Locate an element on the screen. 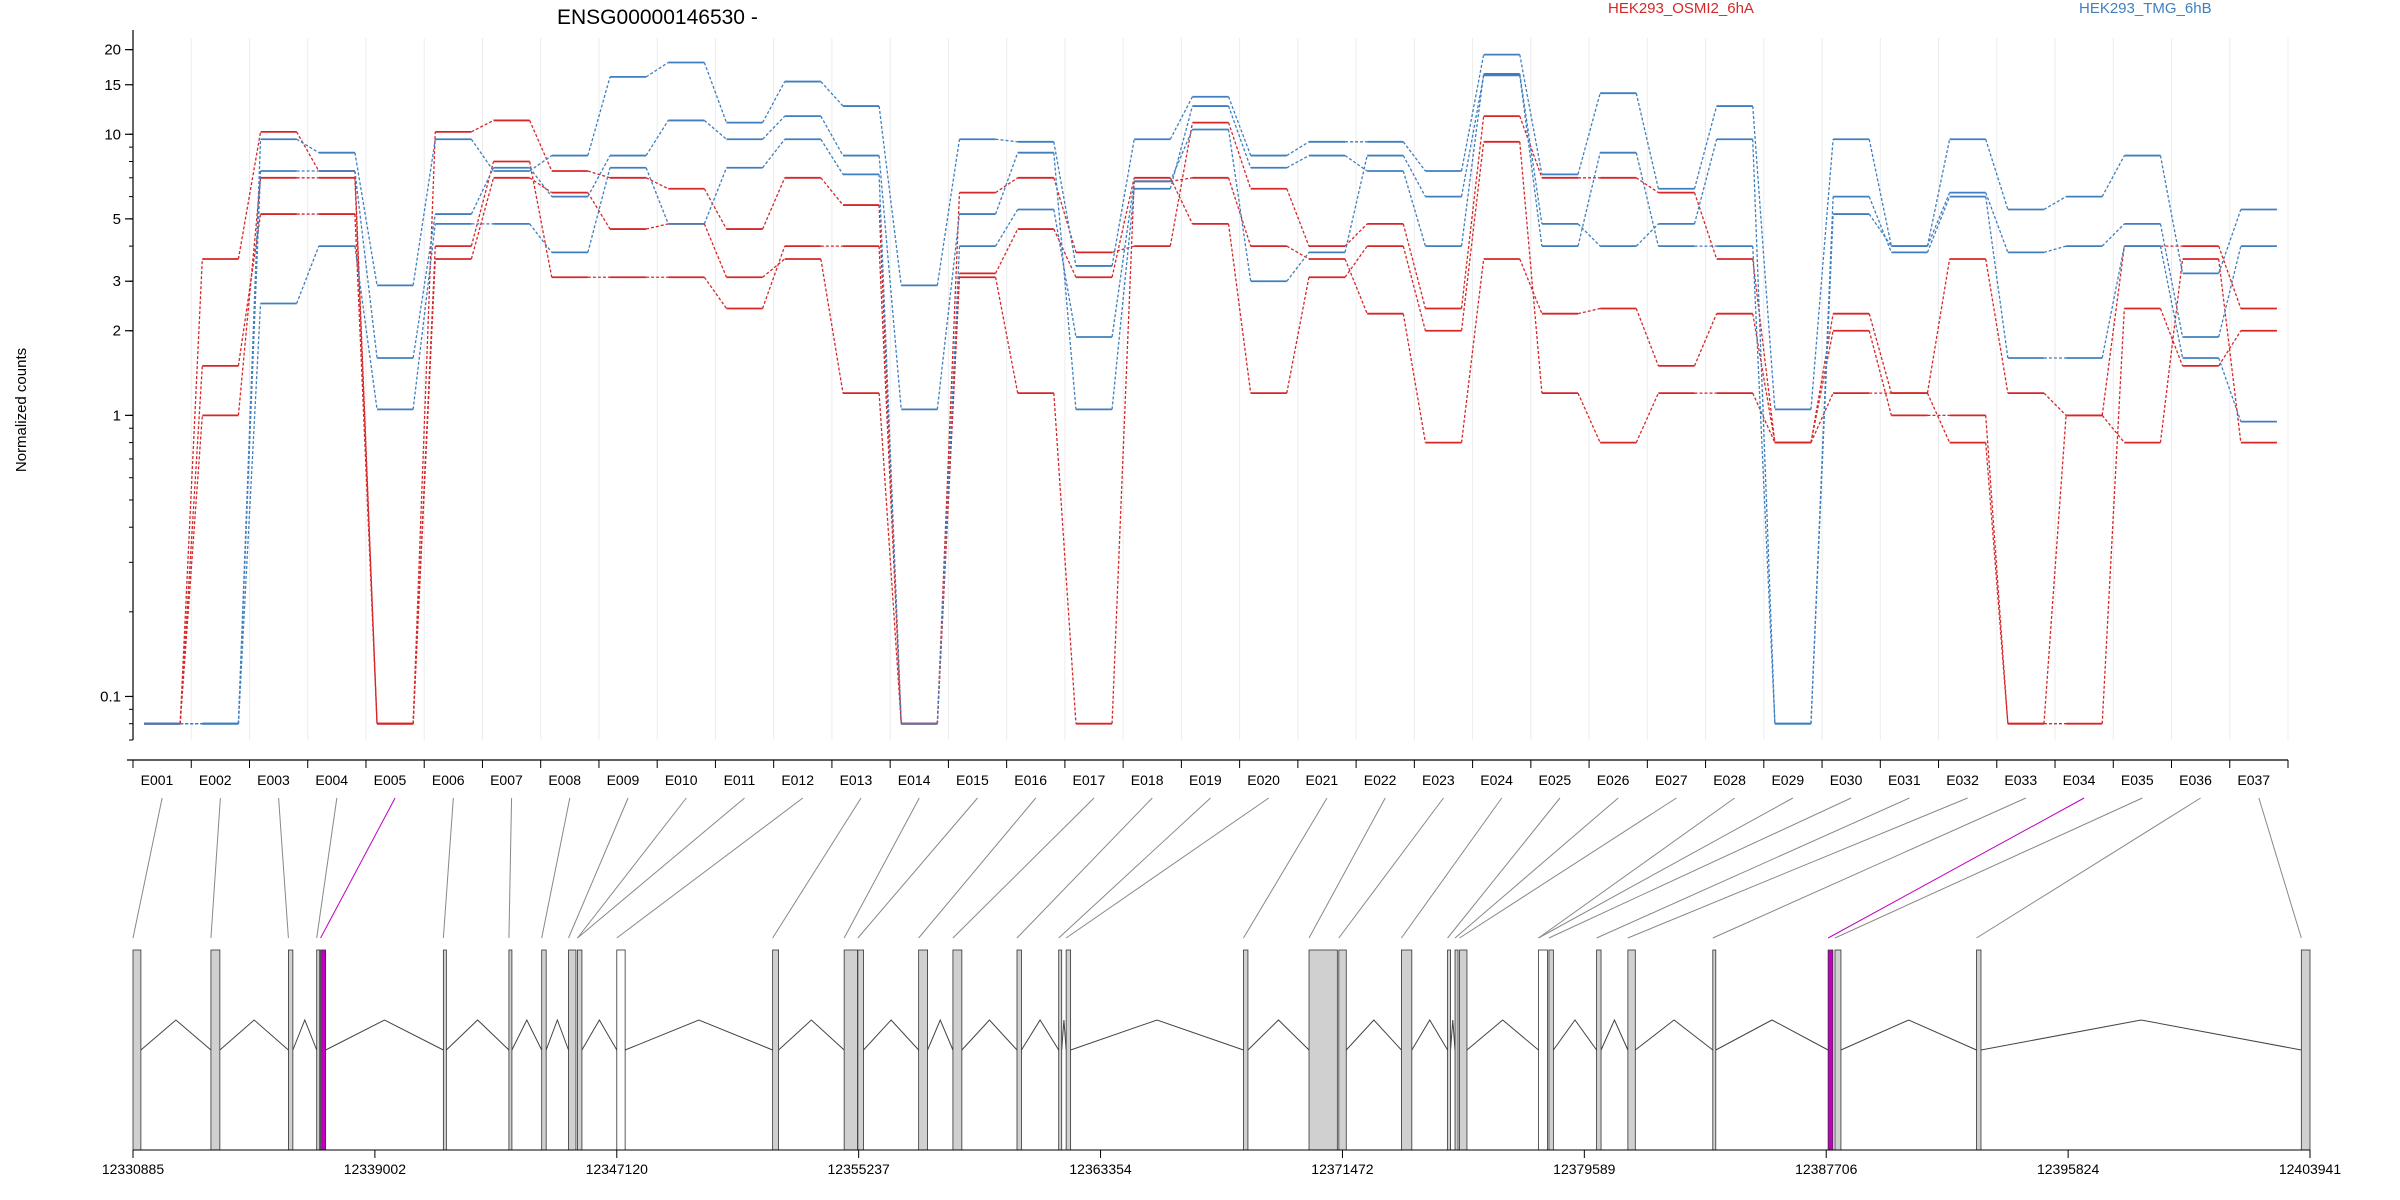 This screenshot has height=1200, width=2400. coordinate-label: 12355237 is located at coordinates (859, 1169).